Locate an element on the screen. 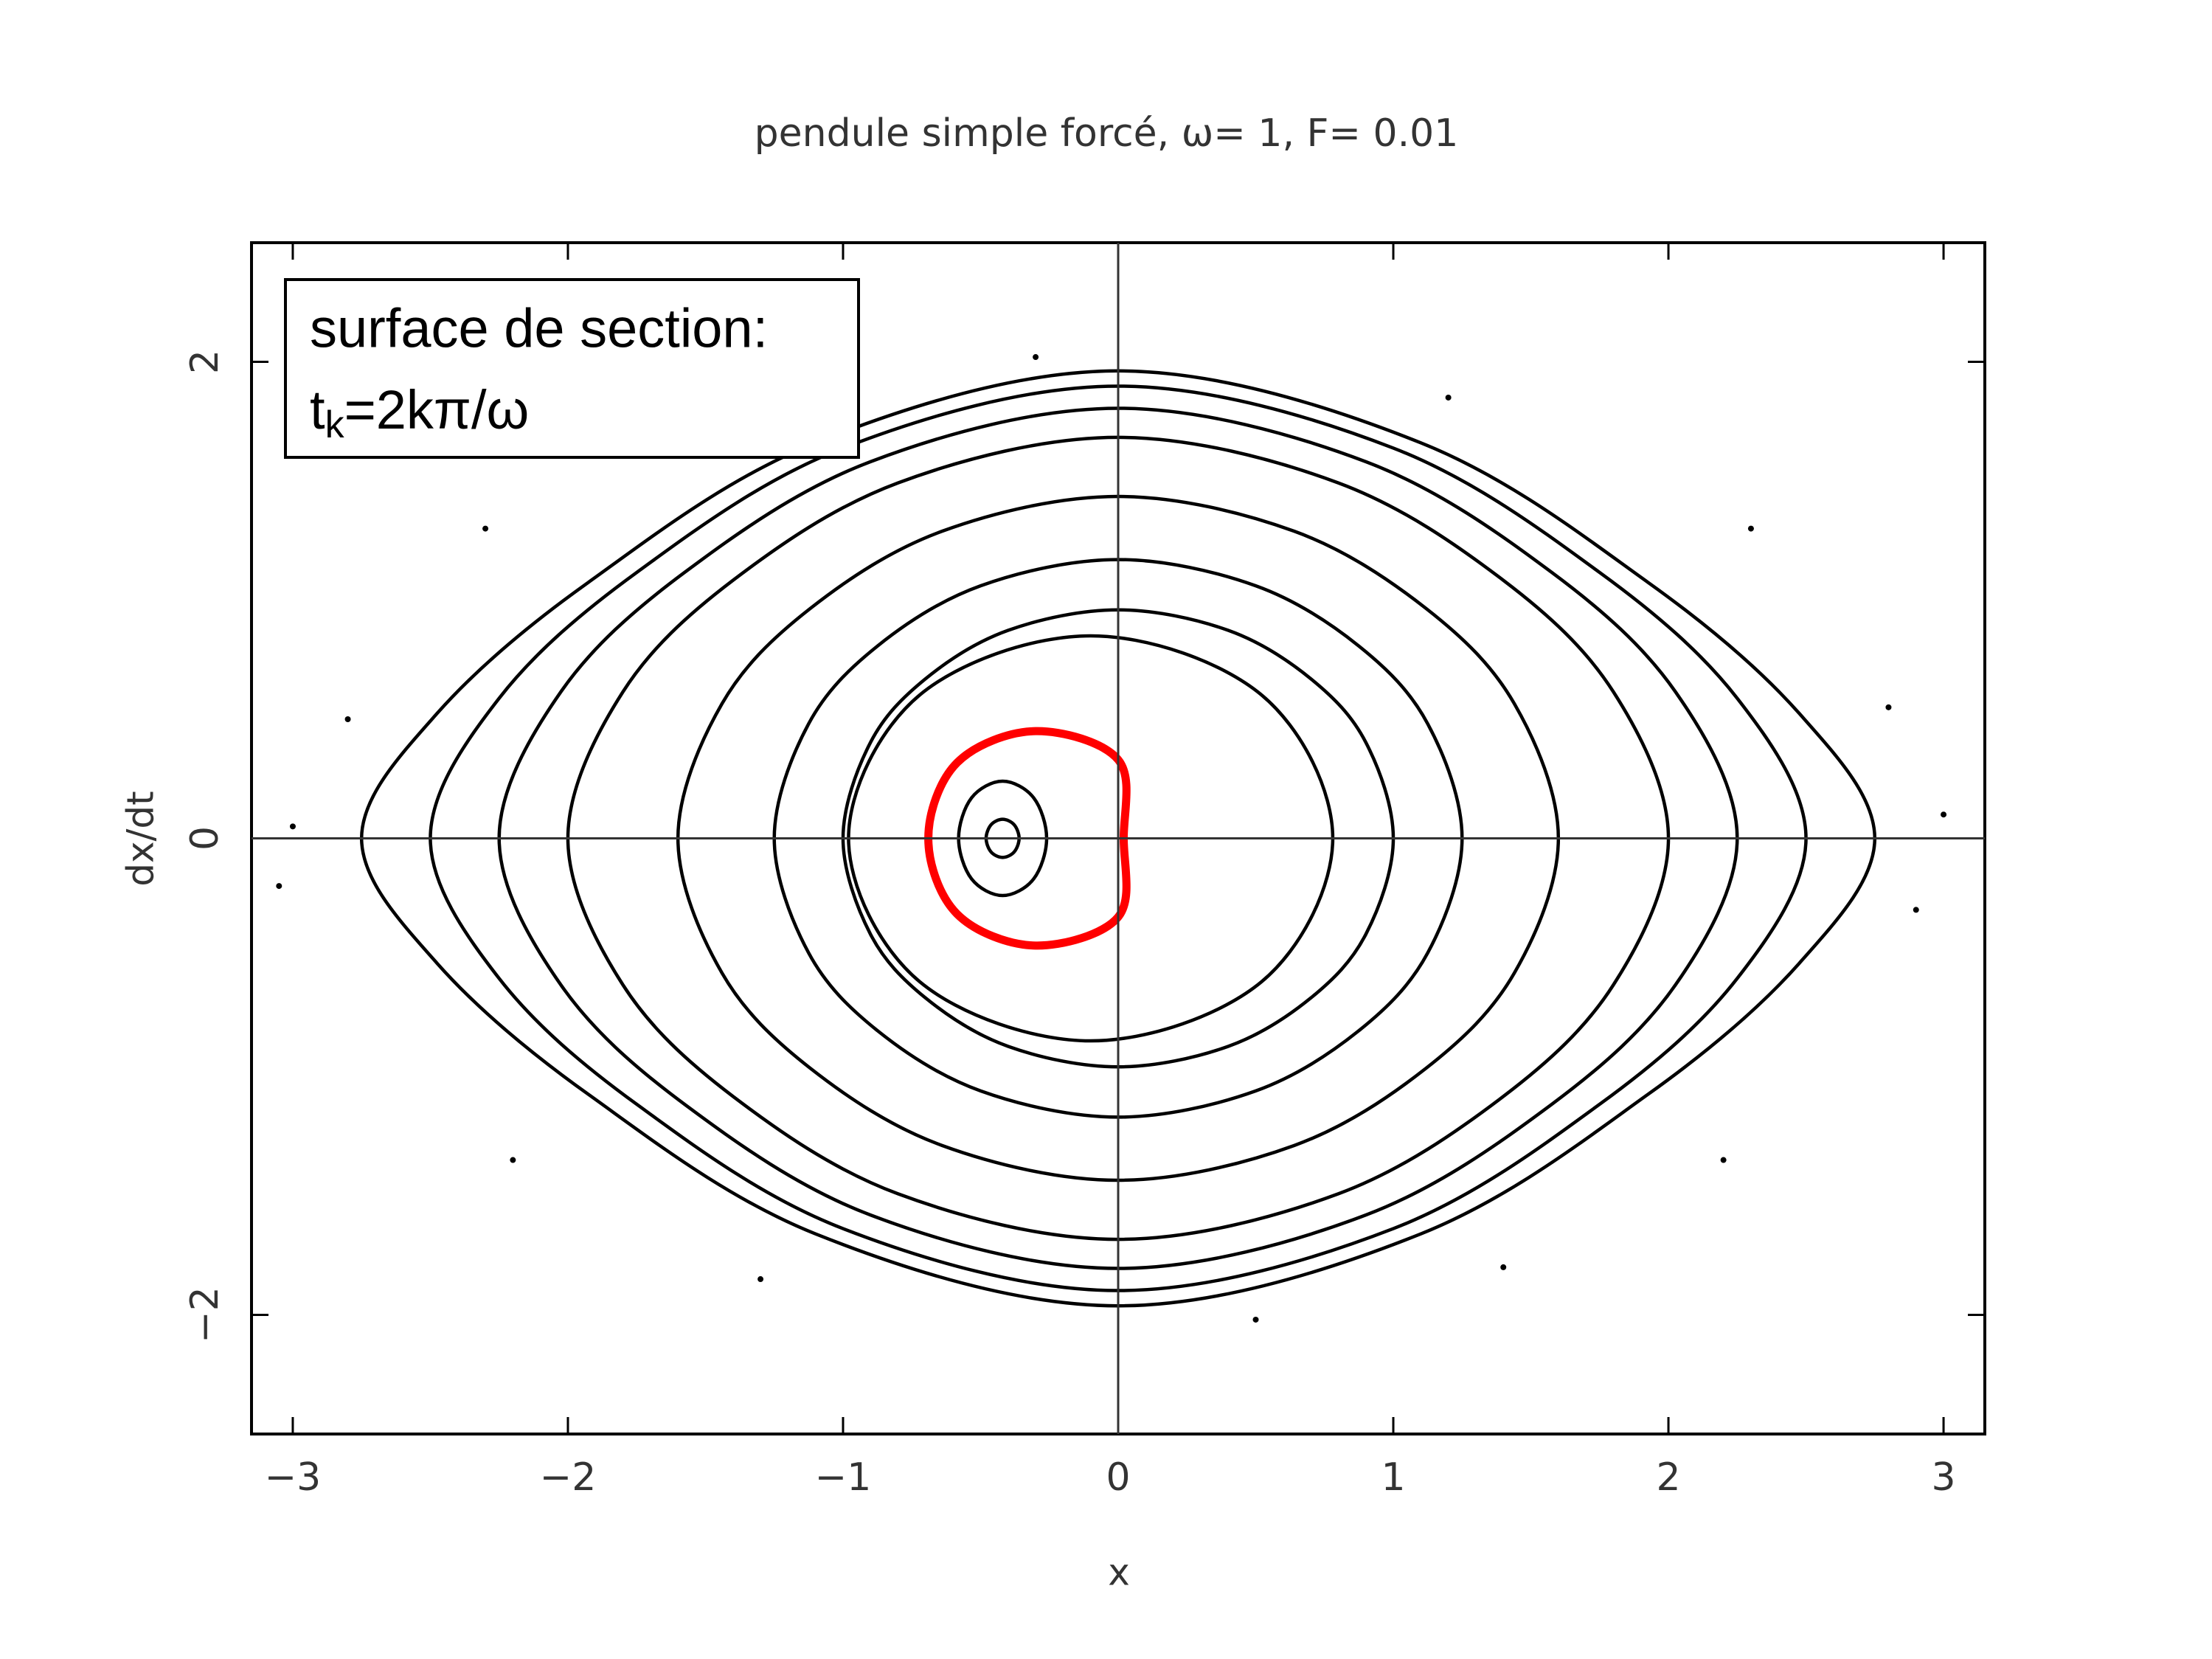 This screenshot has height=1659, width=2212. annotation-box is located at coordinates (572, 368).